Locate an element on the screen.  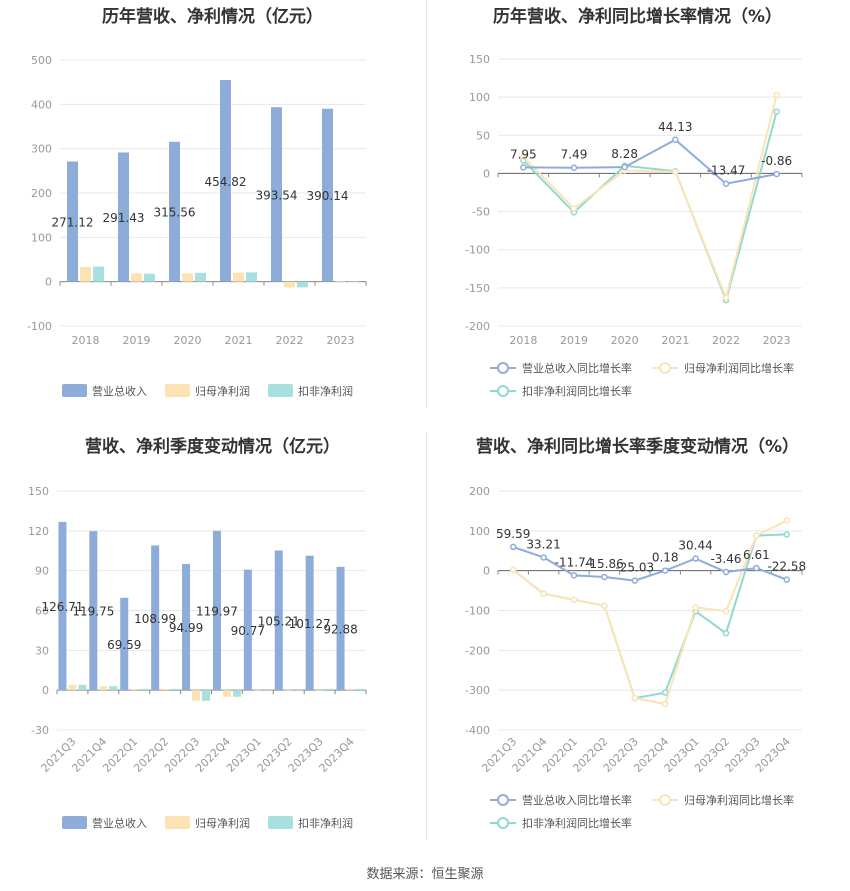
y-tick-label: 30 is located at coordinates (42, 650).